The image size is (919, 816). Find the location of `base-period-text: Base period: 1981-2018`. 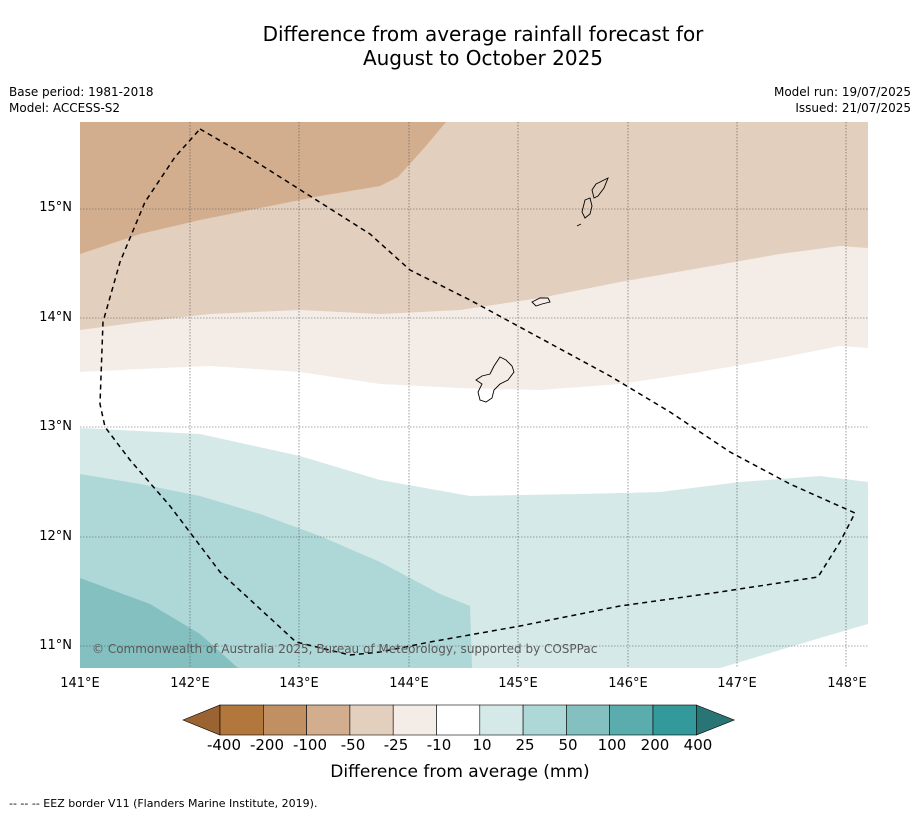

base-period-text: Base period: 1981-2018 is located at coordinates (81, 92).